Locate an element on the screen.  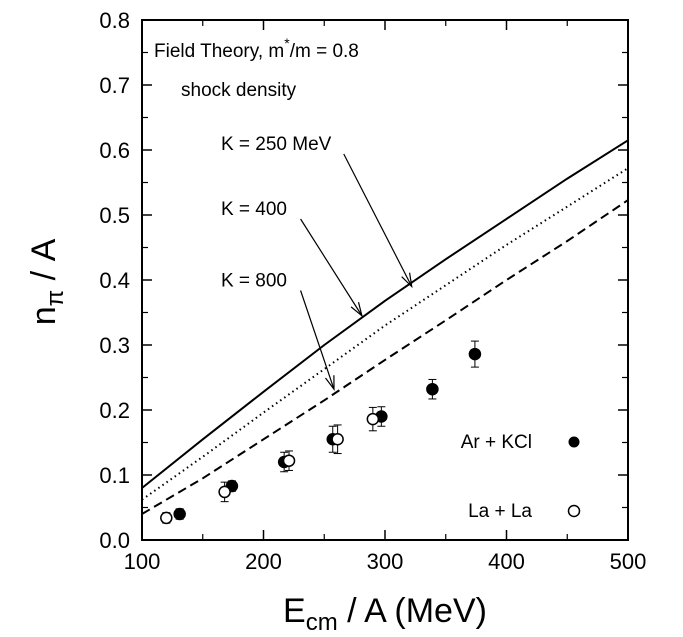
x-tick-label: 400 is located at coordinates (506, 561).